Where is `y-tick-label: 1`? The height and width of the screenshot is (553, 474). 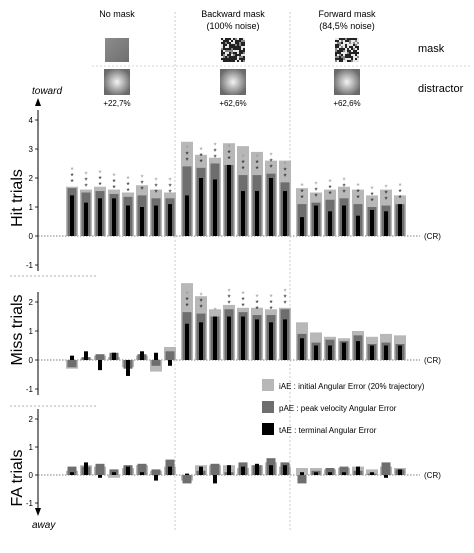
y-tick-label: 1 is located at coordinates (31, 331).